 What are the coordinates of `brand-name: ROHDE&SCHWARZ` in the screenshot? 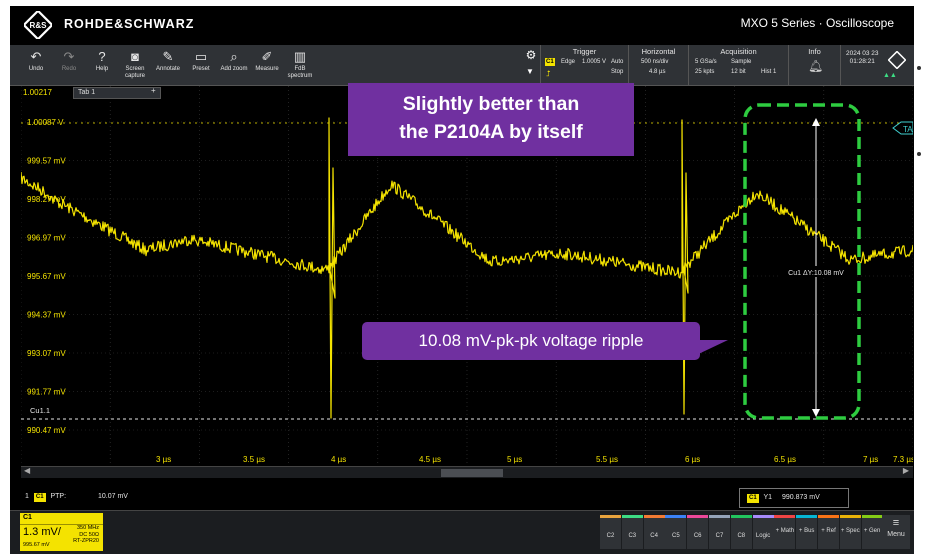 It's located at (129, 24).